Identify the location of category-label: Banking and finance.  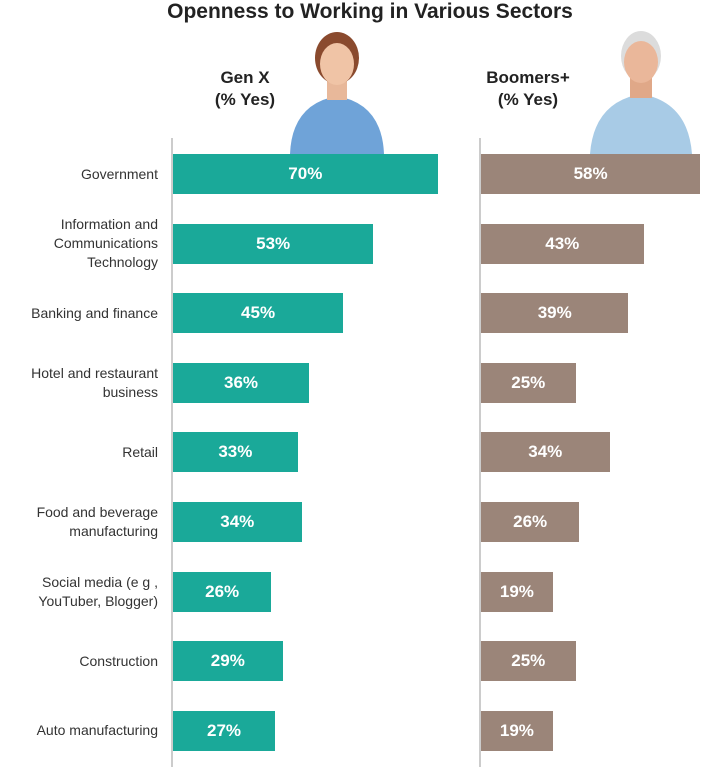
(94, 312).